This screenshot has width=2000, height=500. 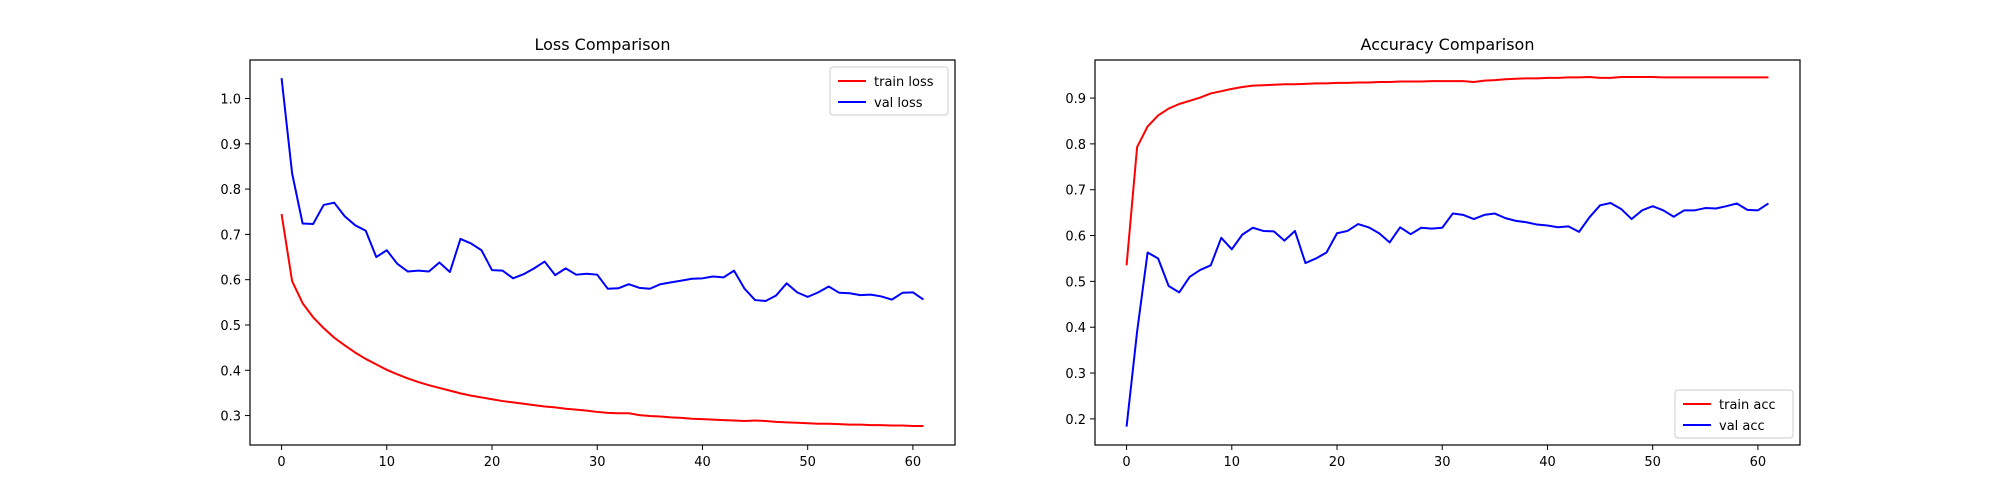 What do you see at coordinates (1075, 420) in the screenshot?
I see `y-tick-label: 0.2` at bounding box center [1075, 420].